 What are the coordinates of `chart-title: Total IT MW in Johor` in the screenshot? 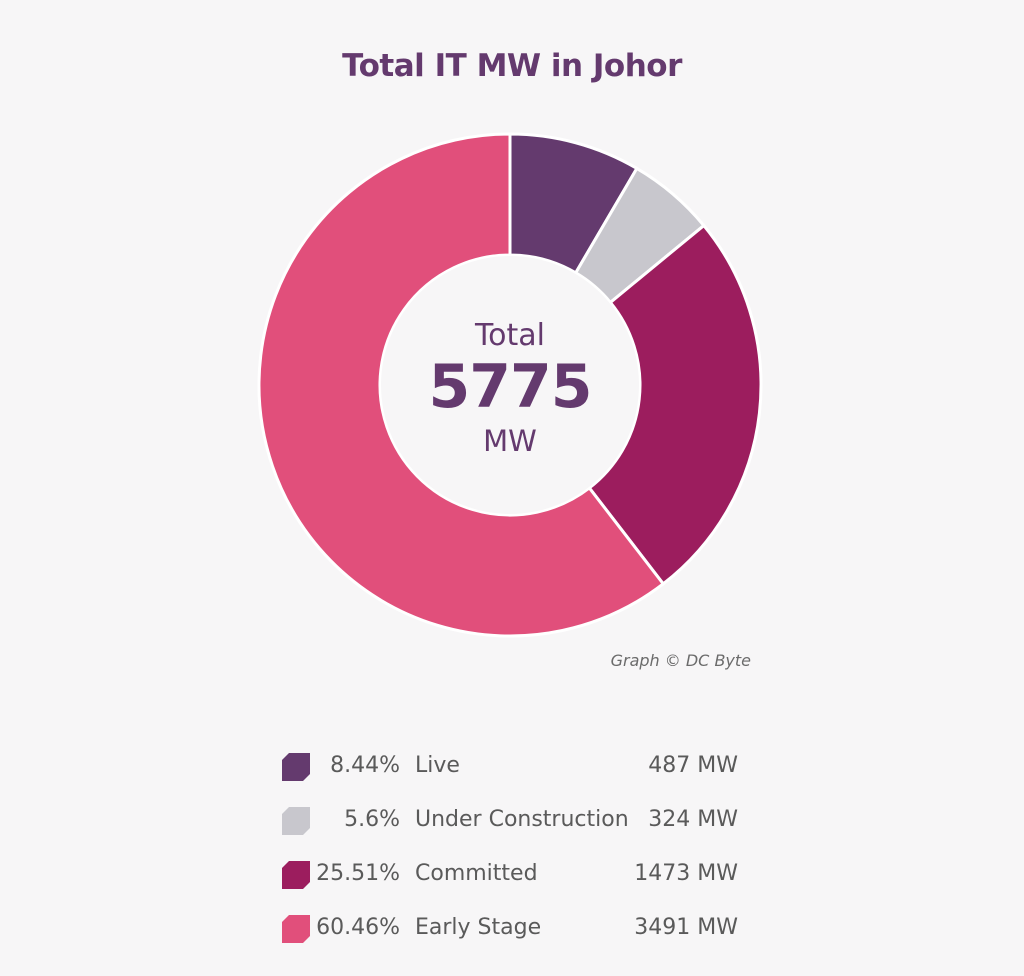 It's located at (512, 66).